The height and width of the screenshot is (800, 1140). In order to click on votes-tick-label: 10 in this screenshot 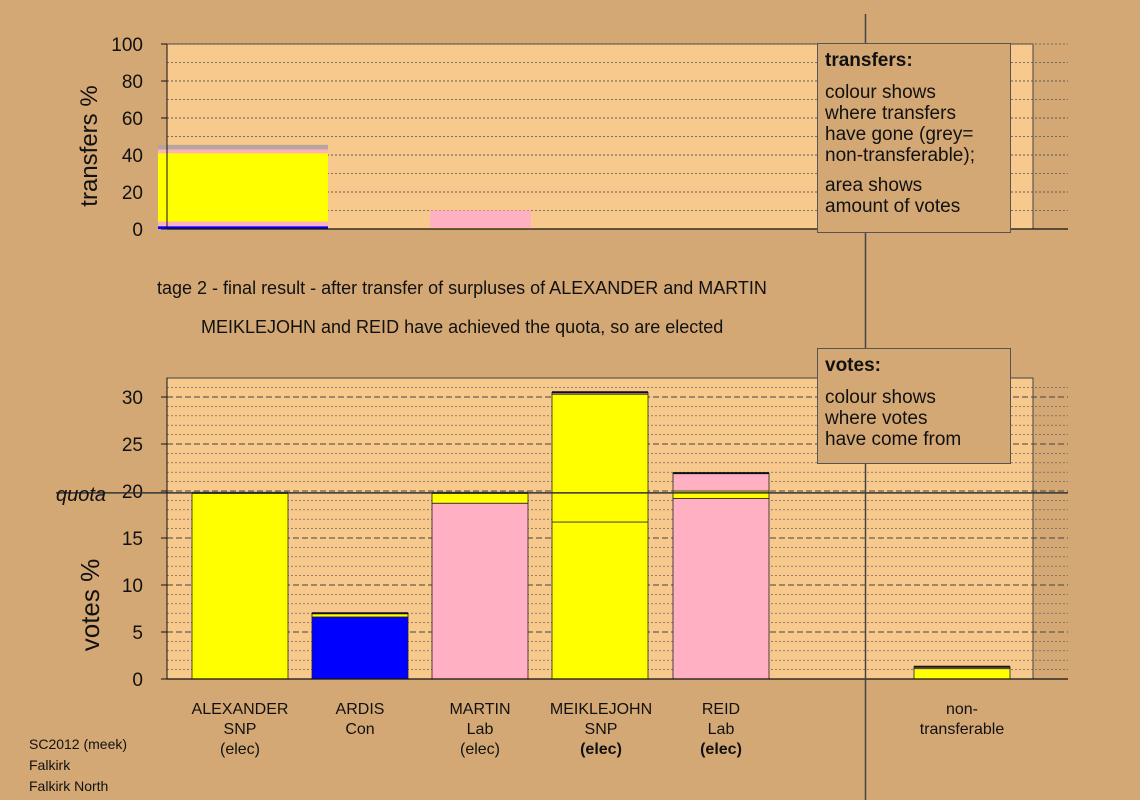, I will do `click(132, 586)`.